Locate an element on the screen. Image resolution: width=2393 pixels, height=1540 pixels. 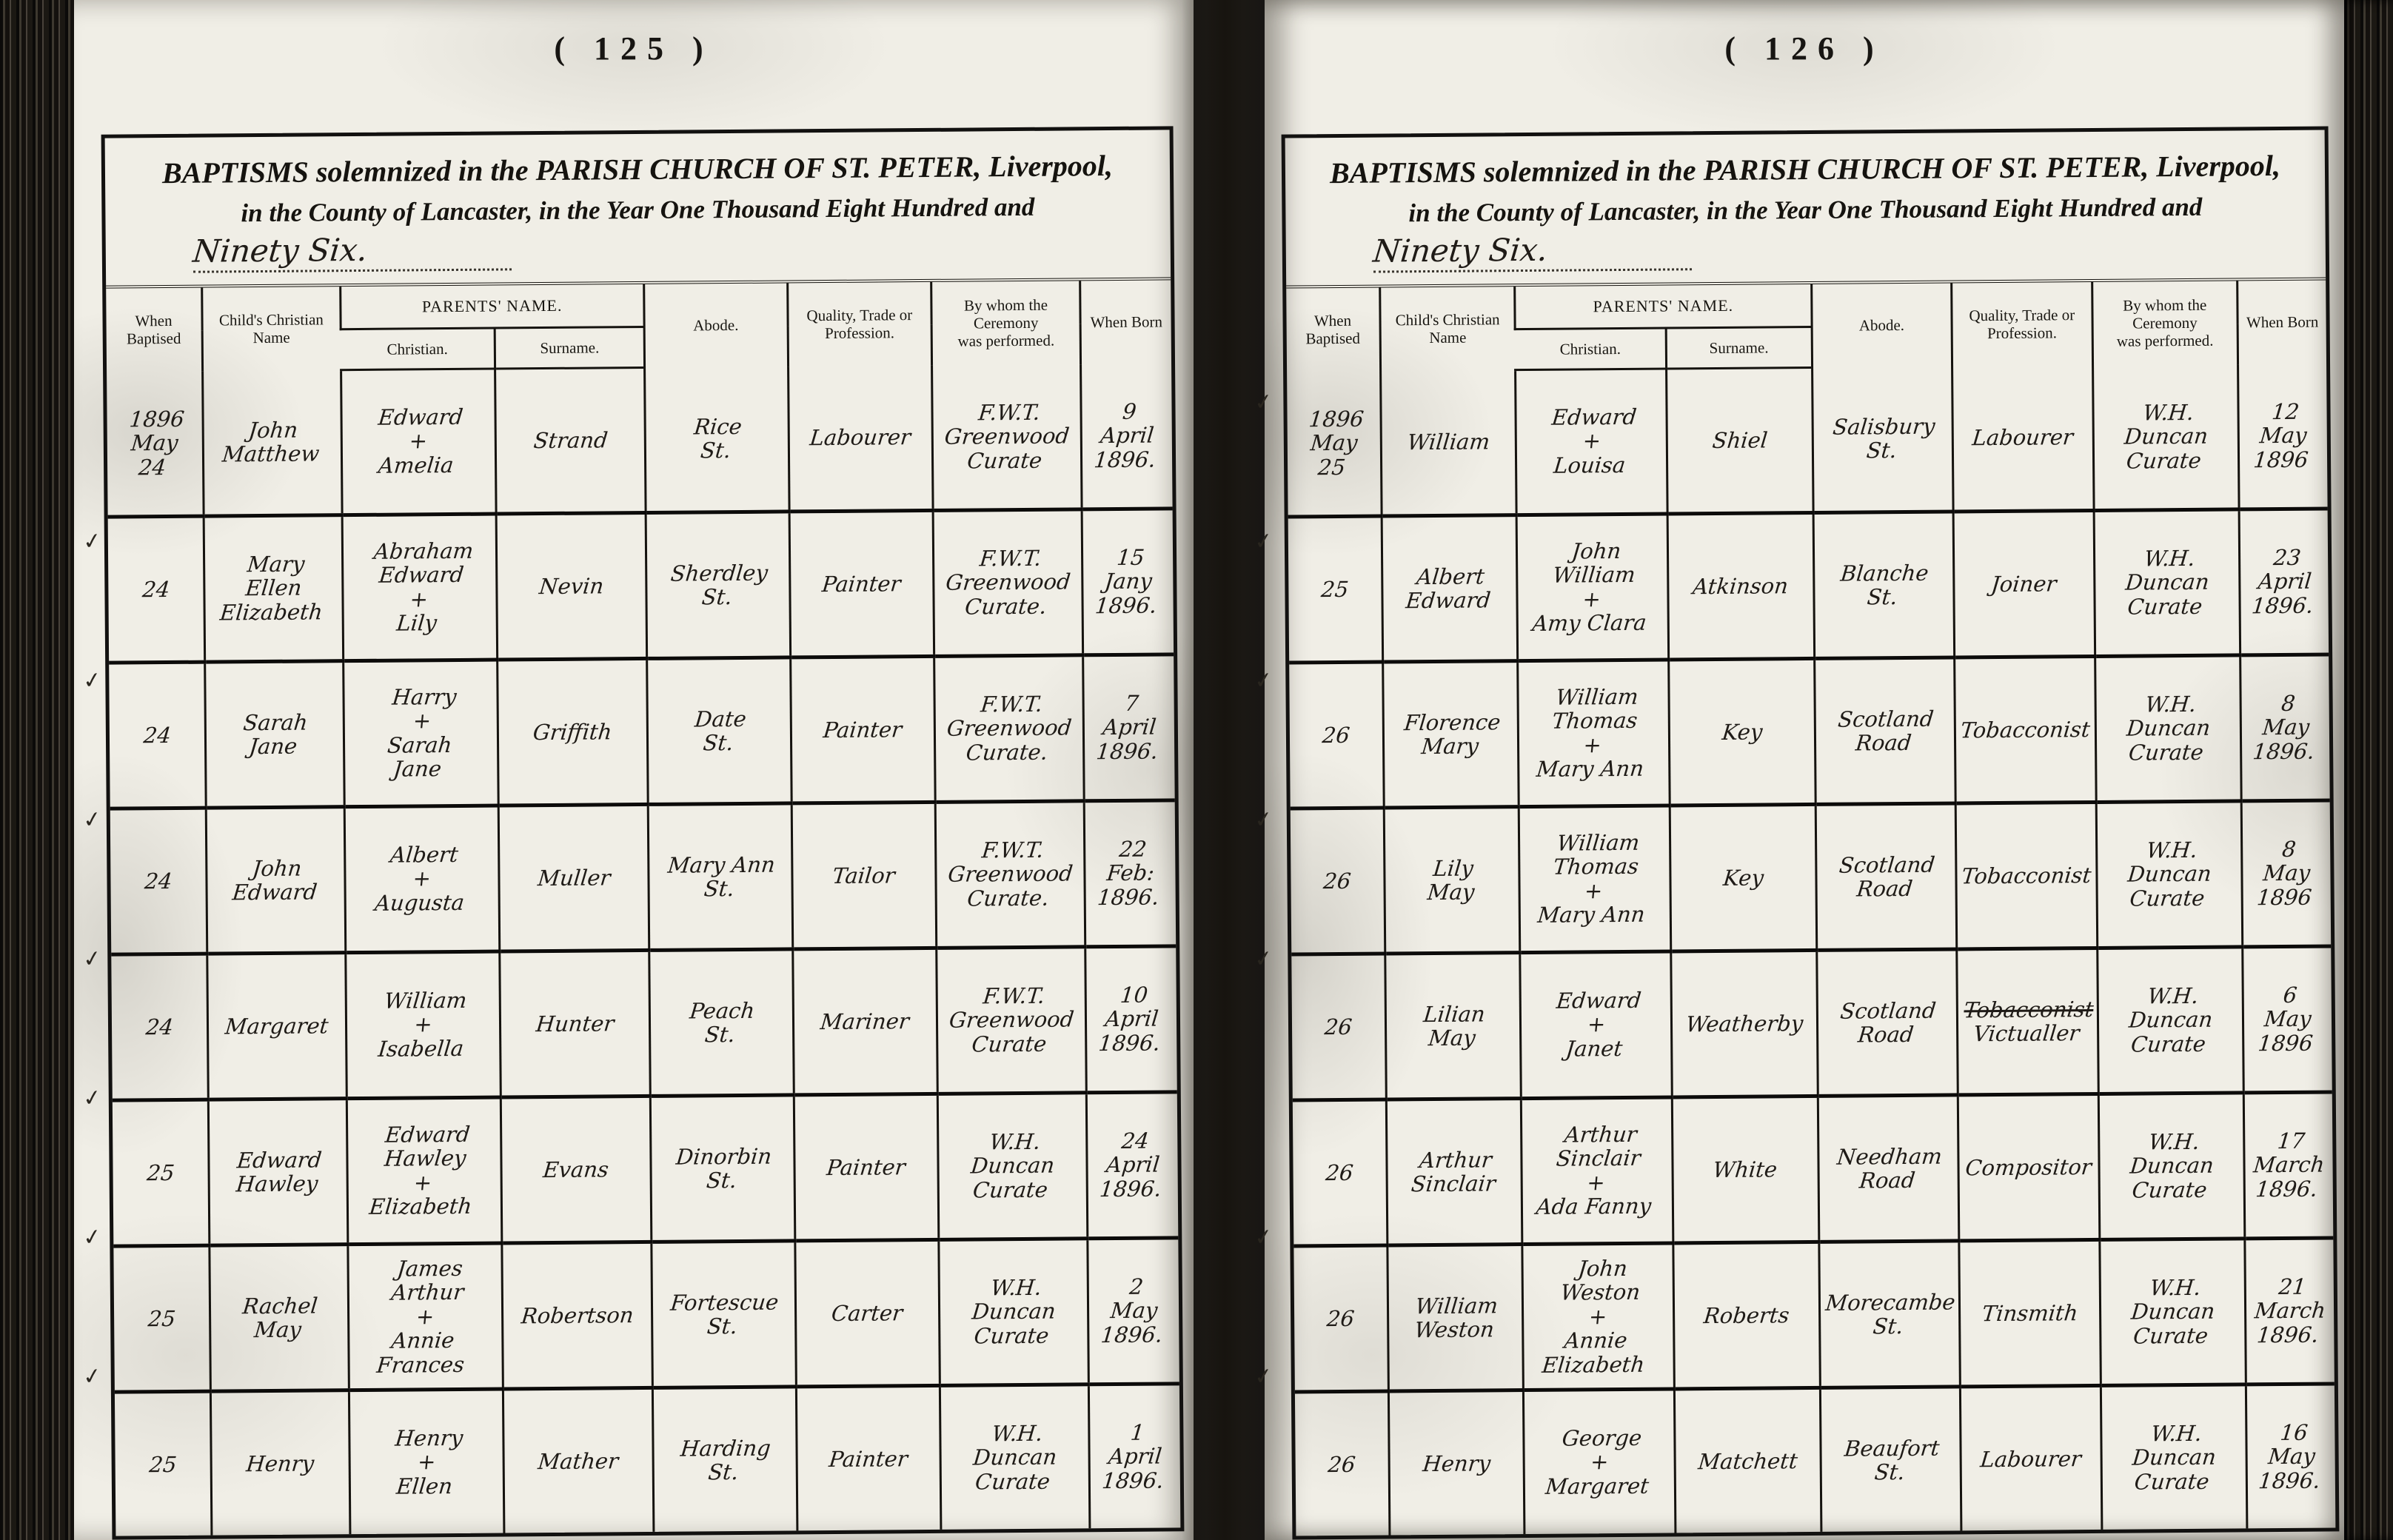
cell-born: 17 March 1896. is located at coordinates (2288, 1165).